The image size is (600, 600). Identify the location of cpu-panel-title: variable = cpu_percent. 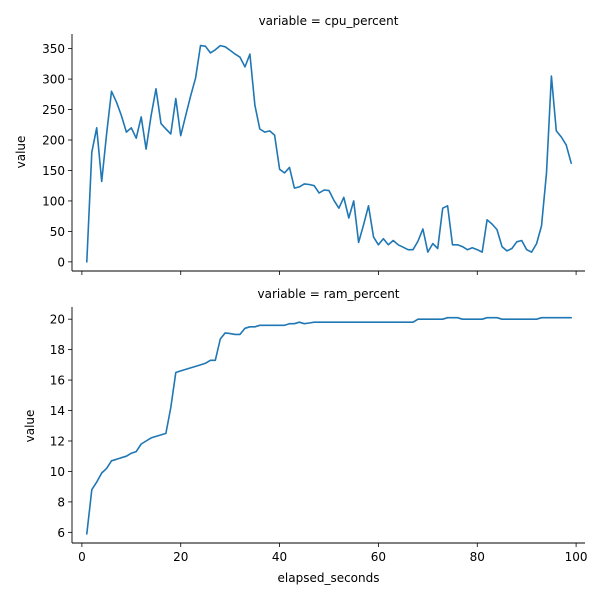
(329, 21).